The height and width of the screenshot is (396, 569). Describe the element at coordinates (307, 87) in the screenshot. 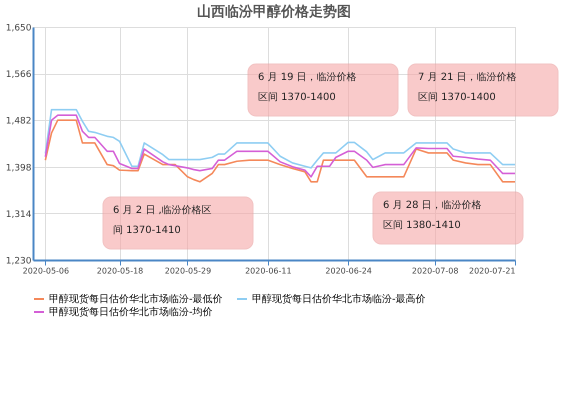

I see `annotation: 6 月 19 日，临汾价格区间 1370-1400` at that location.